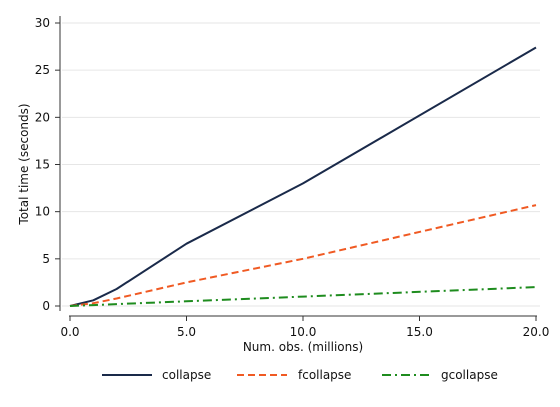  I want to click on y-tick-label: 10, so click(42, 212).